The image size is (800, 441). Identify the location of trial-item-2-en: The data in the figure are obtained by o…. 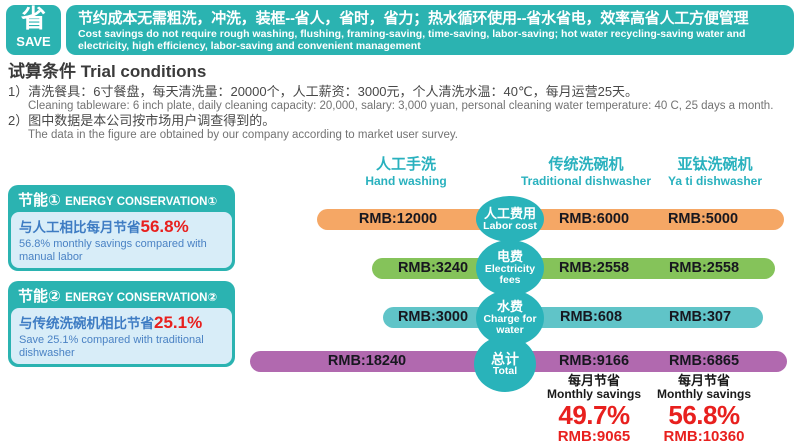
(243, 135).